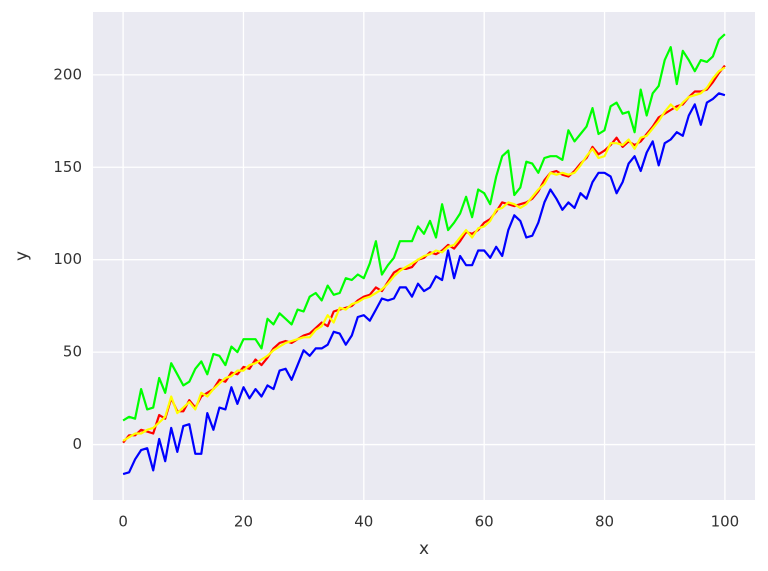 The height and width of the screenshot is (571, 768). What do you see at coordinates (22, 256) in the screenshot?
I see `y-axis-label: y` at bounding box center [22, 256].